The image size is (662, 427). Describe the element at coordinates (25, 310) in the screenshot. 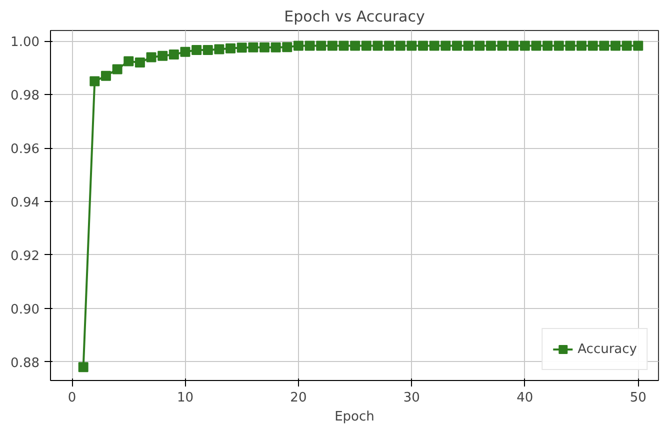

I see `y-tick-label: 0.90` at that location.